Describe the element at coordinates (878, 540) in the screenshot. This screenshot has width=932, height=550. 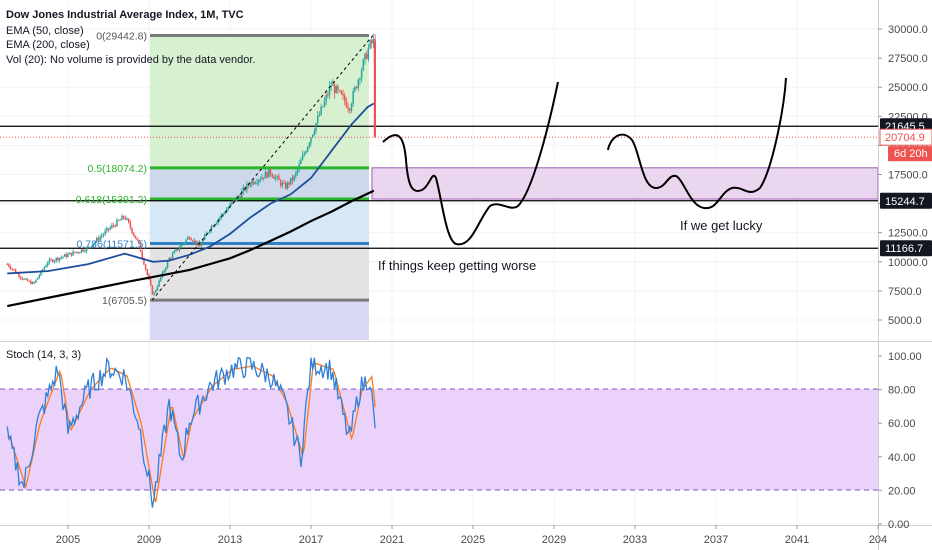
I see `time-tick-label: 204` at that location.